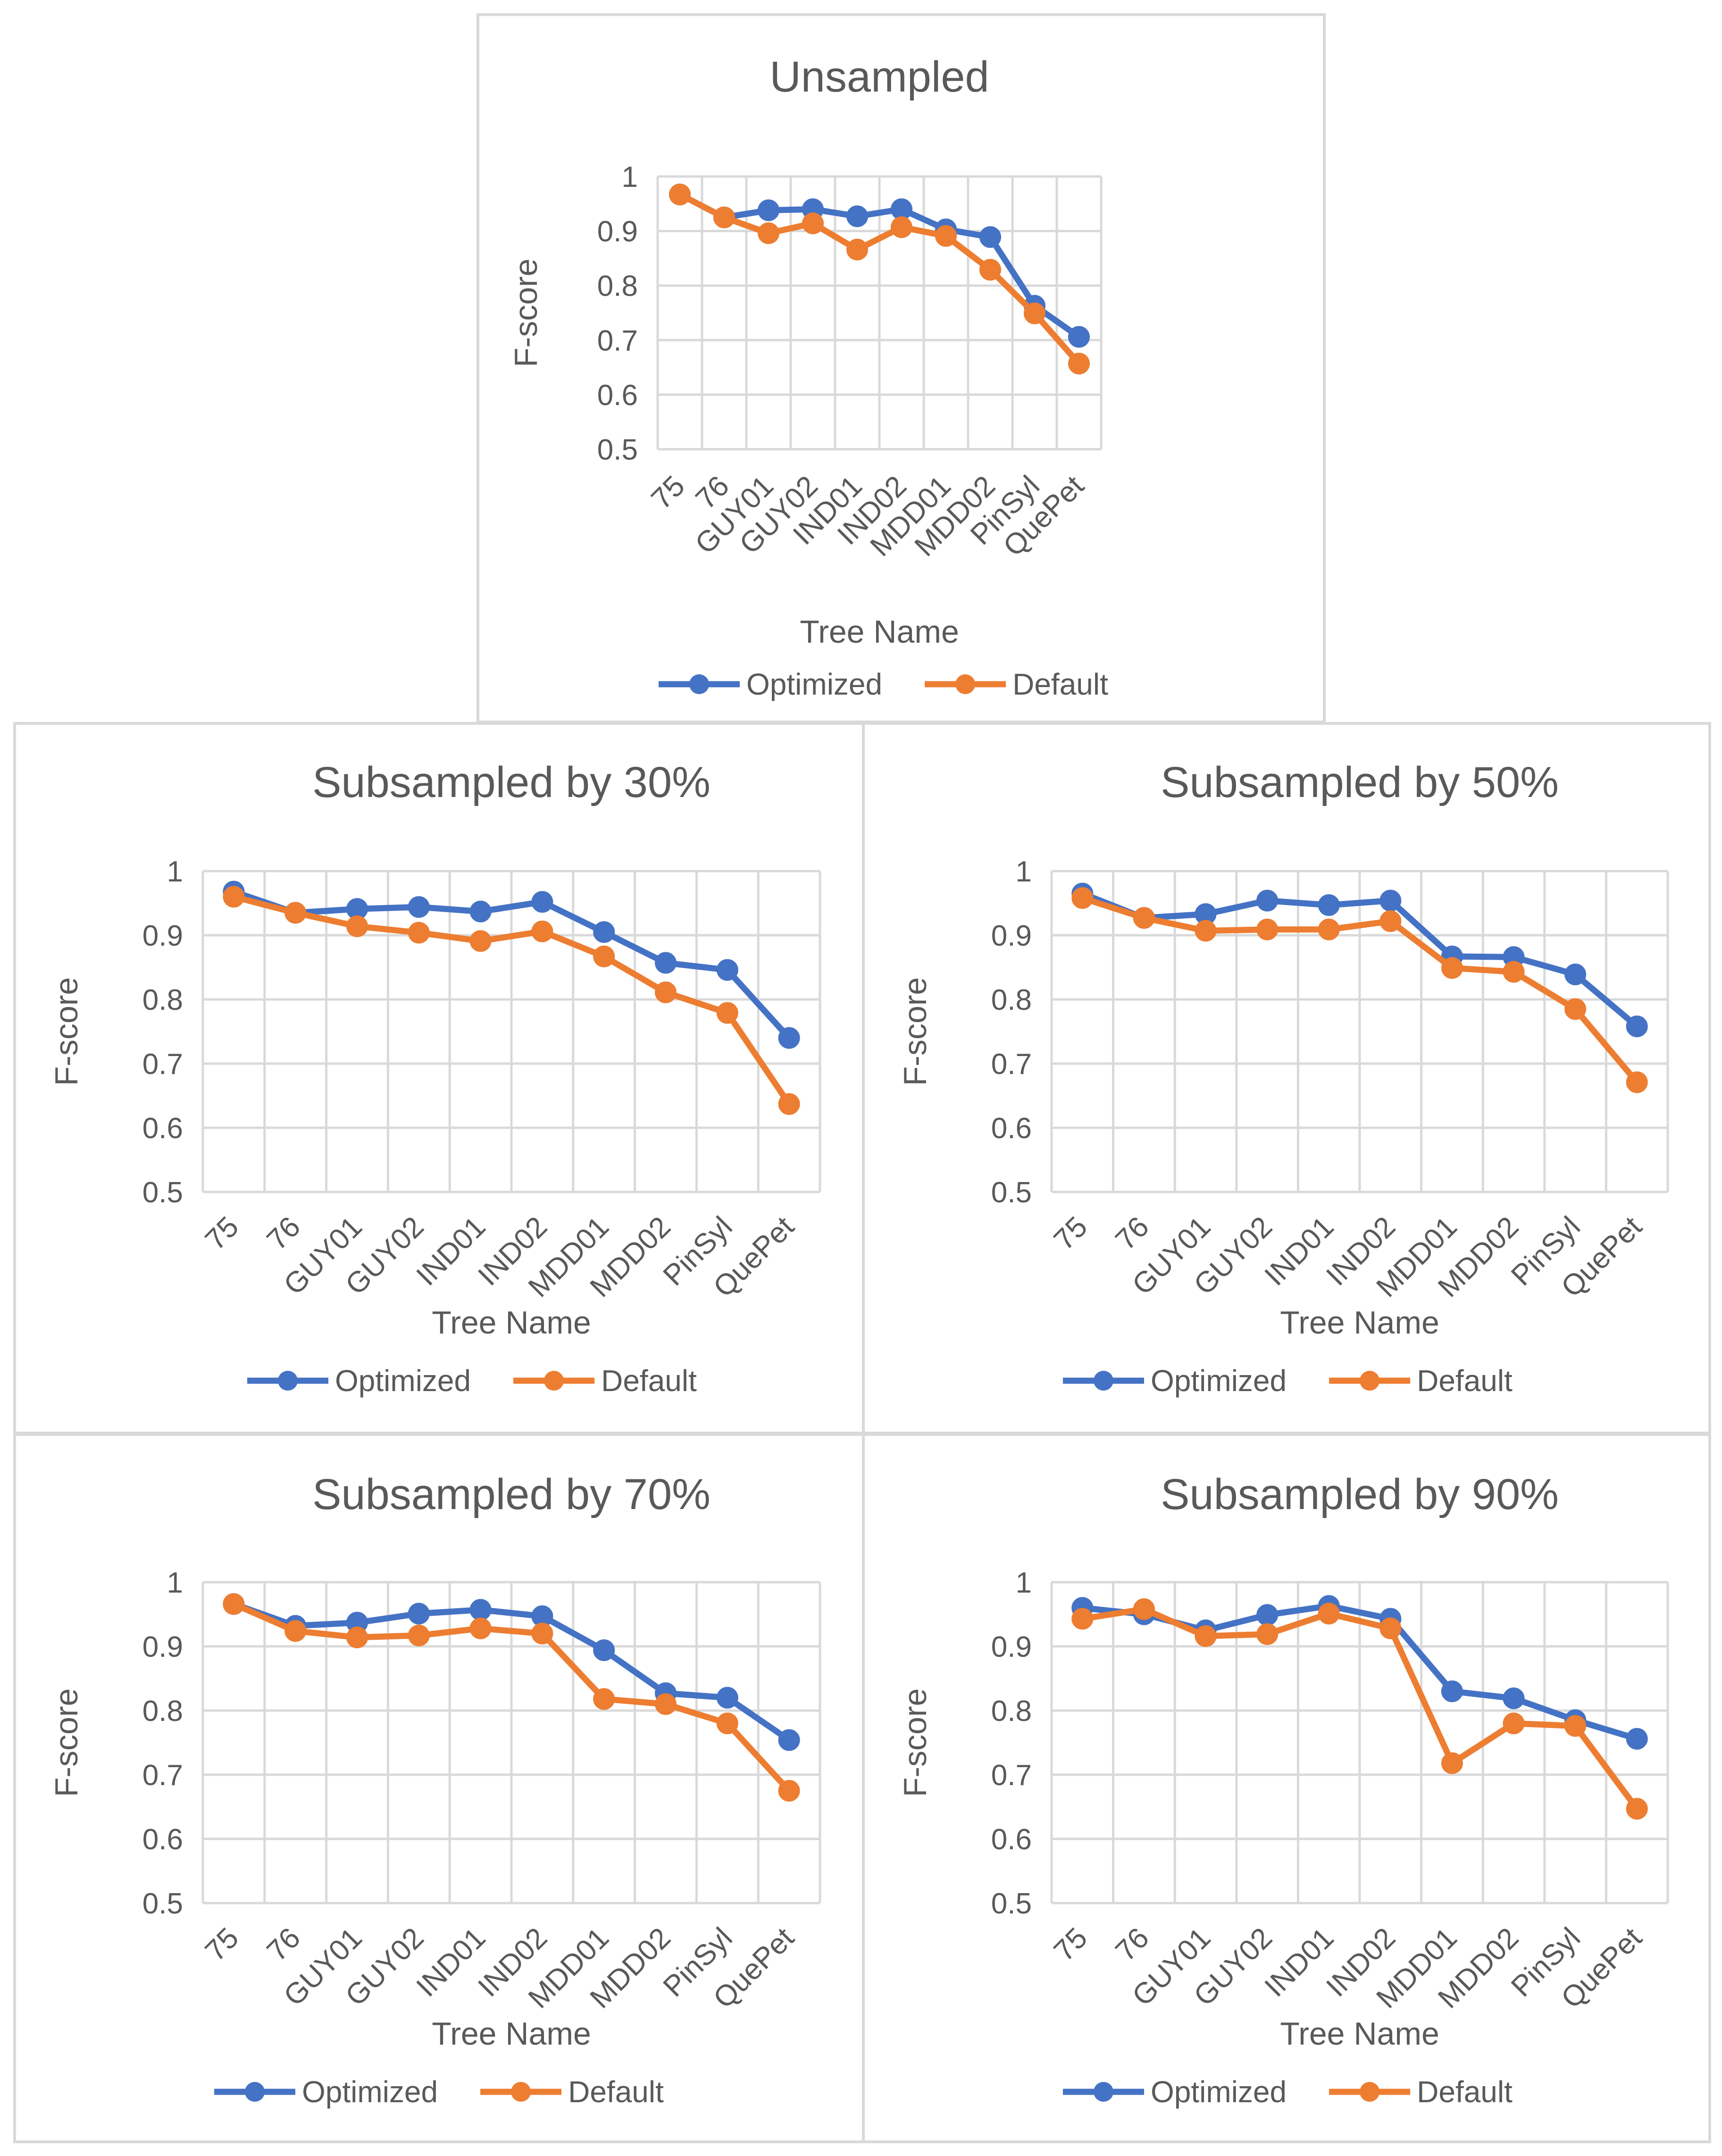 The image size is (1722, 2156). What do you see at coordinates (1360, 1494) in the screenshot?
I see `chart-title: Subsampled by 90%` at bounding box center [1360, 1494].